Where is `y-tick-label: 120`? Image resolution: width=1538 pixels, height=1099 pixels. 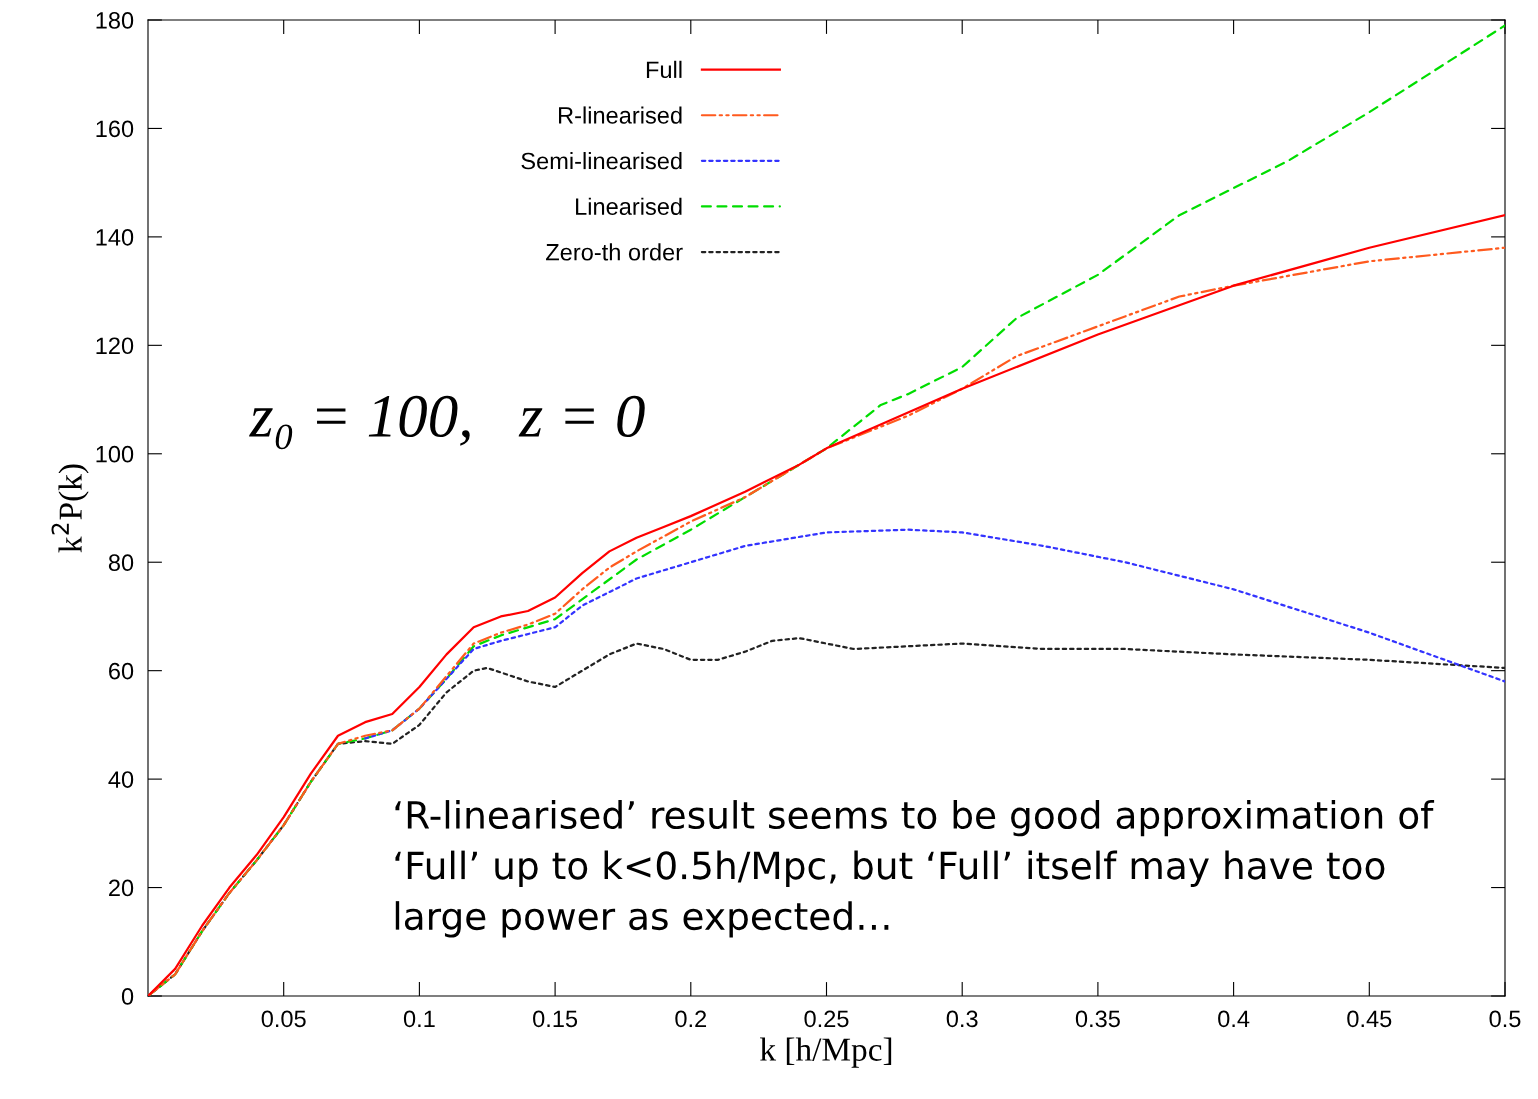 y-tick-label: 120 is located at coordinates (115, 346).